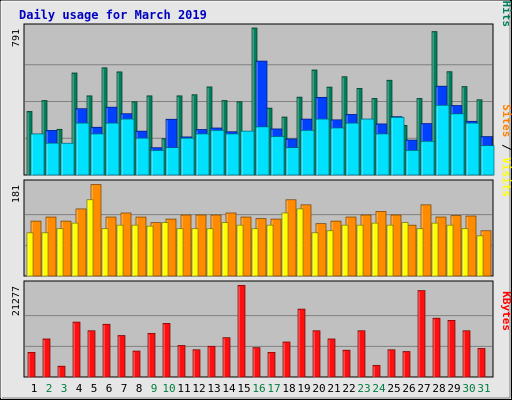 The width and height of the screenshot is (512, 400). Describe the element at coordinates (213, 388) in the screenshot. I see `x-tick-day-13: 13` at that location.